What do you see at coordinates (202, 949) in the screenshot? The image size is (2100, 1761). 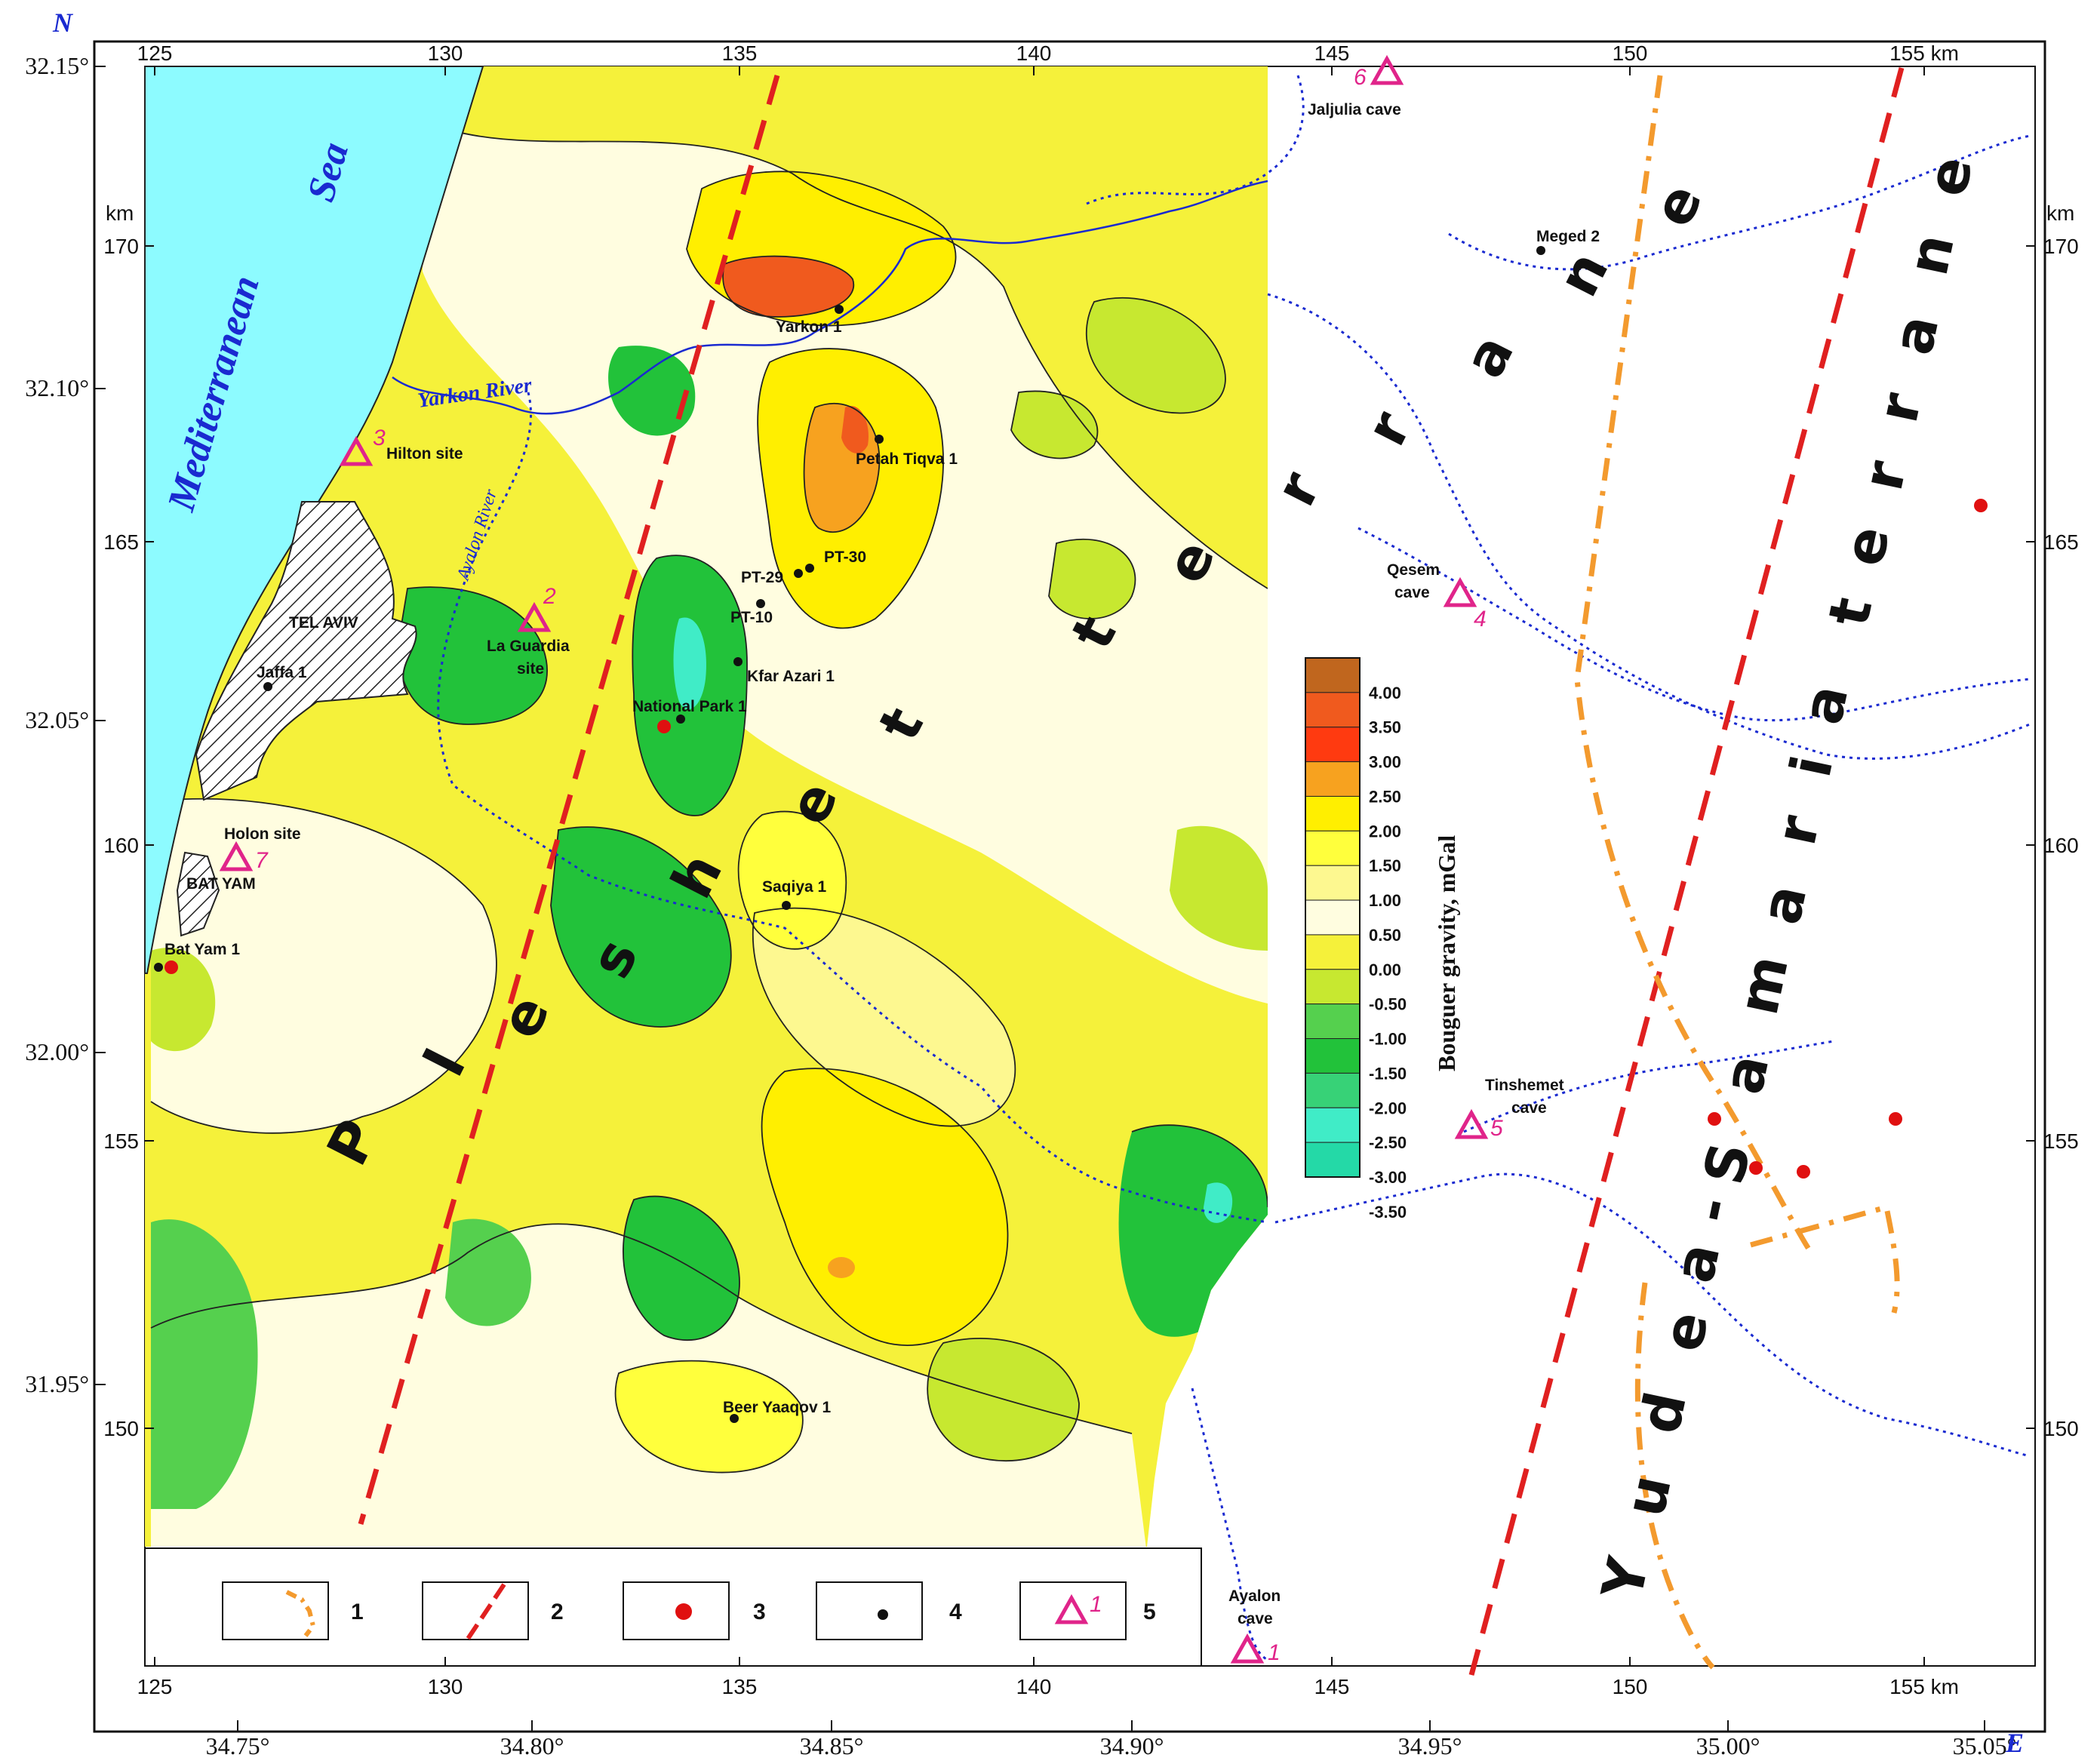 I see `label-bat-yam-1: Bat Yam 1` at bounding box center [202, 949].